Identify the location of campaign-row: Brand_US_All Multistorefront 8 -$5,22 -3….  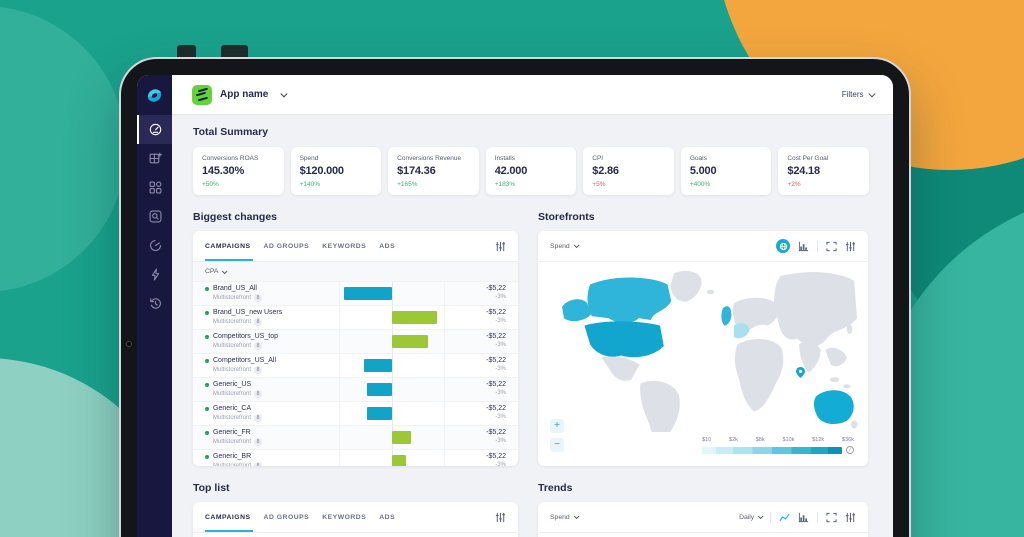
(355, 293).